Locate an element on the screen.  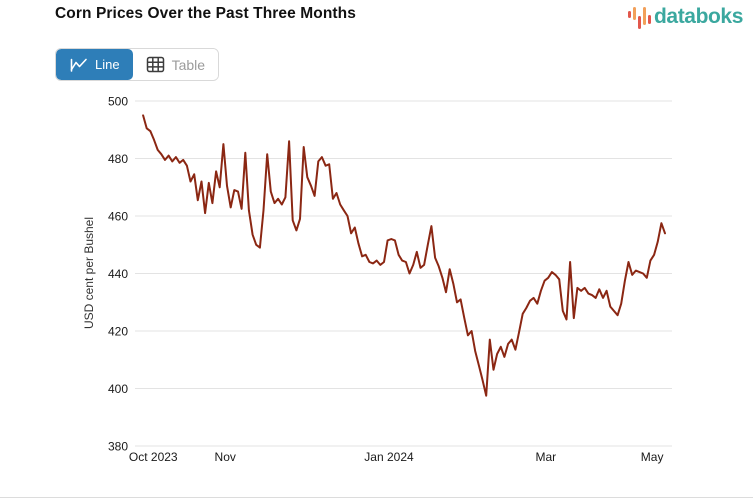
line-view-button: Line is located at coordinates (94, 64).